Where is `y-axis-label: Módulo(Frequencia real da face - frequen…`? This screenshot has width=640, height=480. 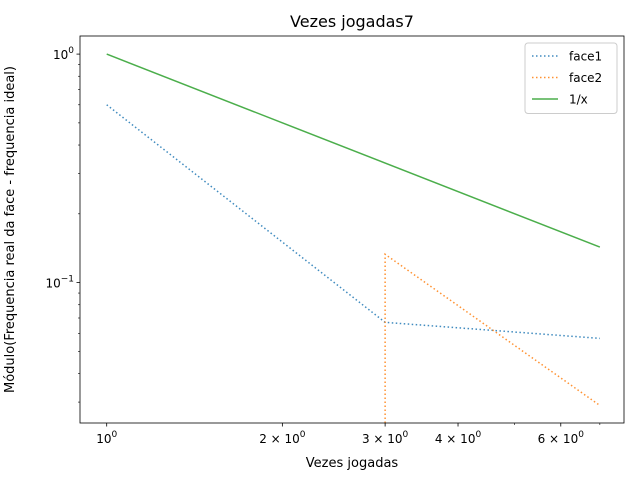
y-axis-label: Módulo(Frequencia real da face - frequen… is located at coordinates (10, 229).